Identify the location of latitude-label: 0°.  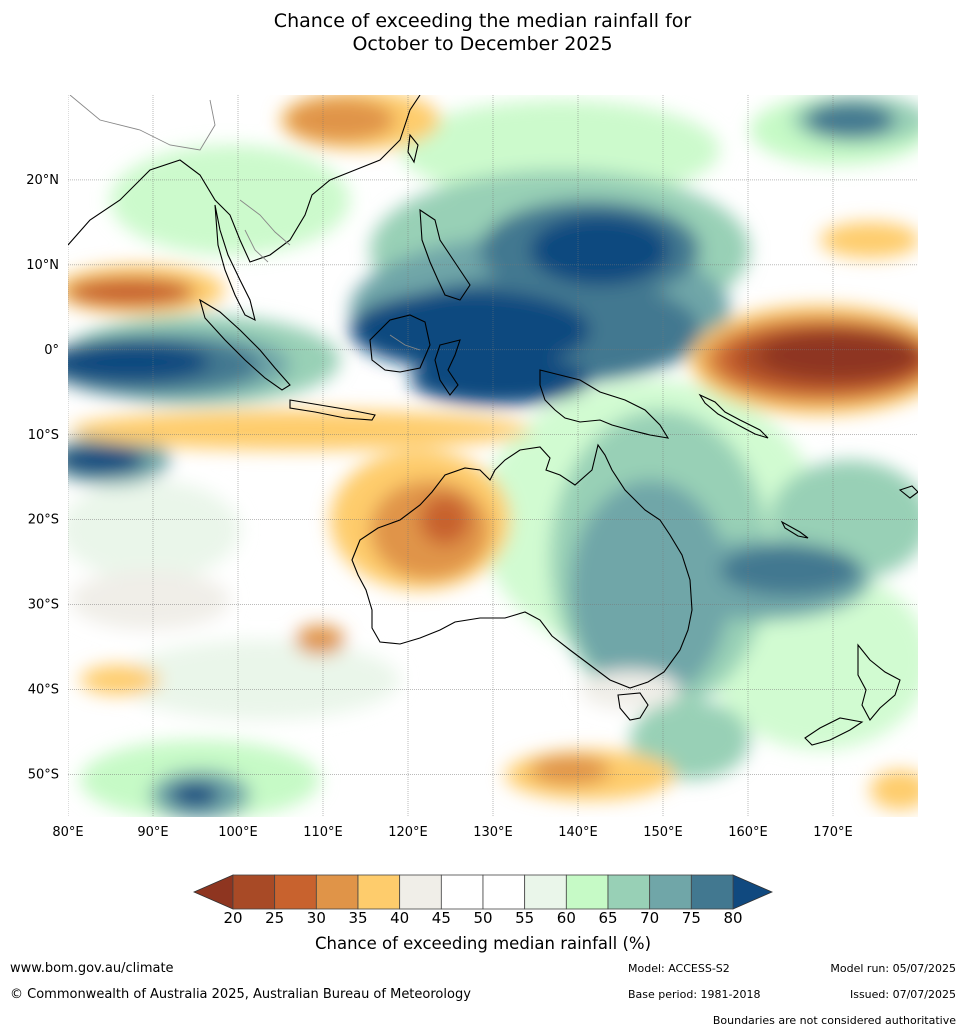
(51, 350).